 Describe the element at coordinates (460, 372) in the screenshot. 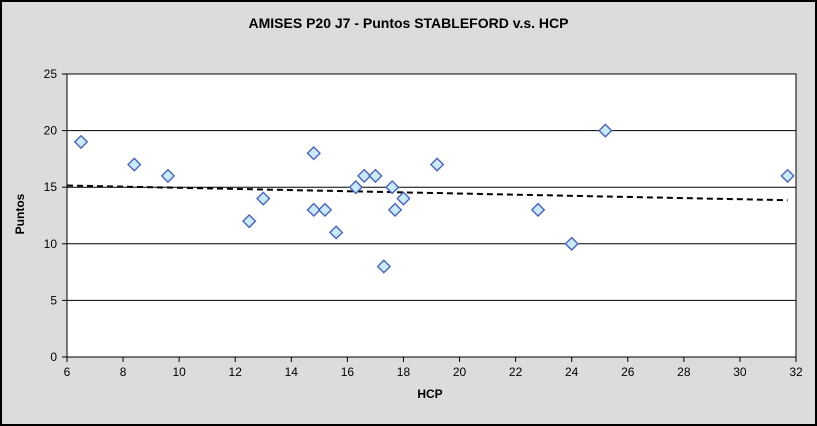

I see `x-tick-label: 20` at that location.